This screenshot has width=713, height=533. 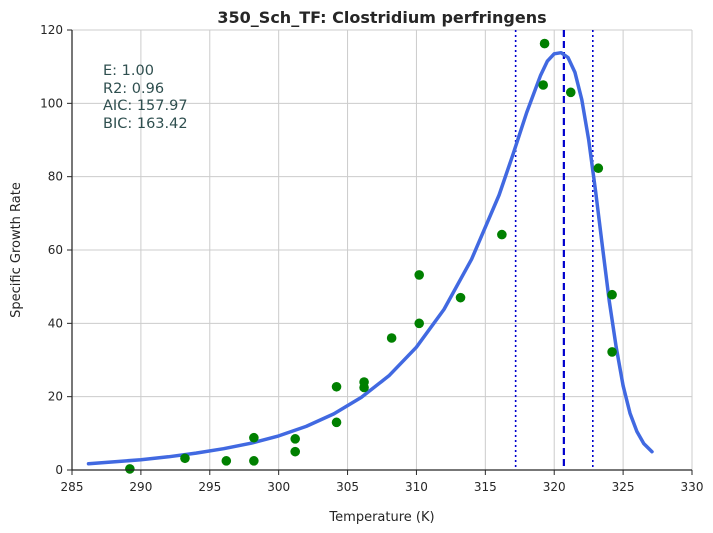 What do you see at coordinates (72, 487) in the screenshot?
I see `x-tick-label: 285` at bounding box center [72, 487].